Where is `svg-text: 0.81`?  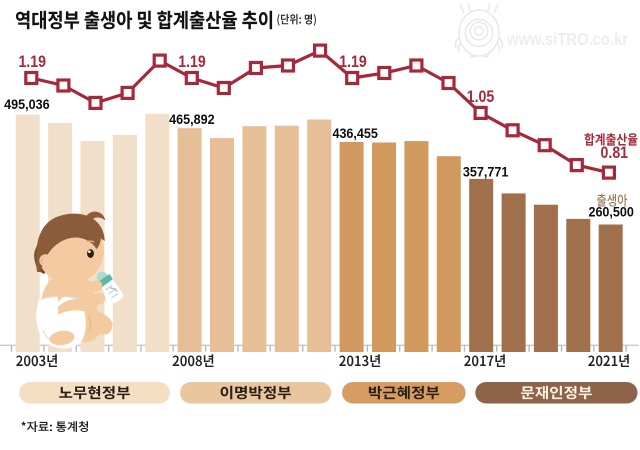 svg-text: 0.81 is located at coordinates (615, 152).